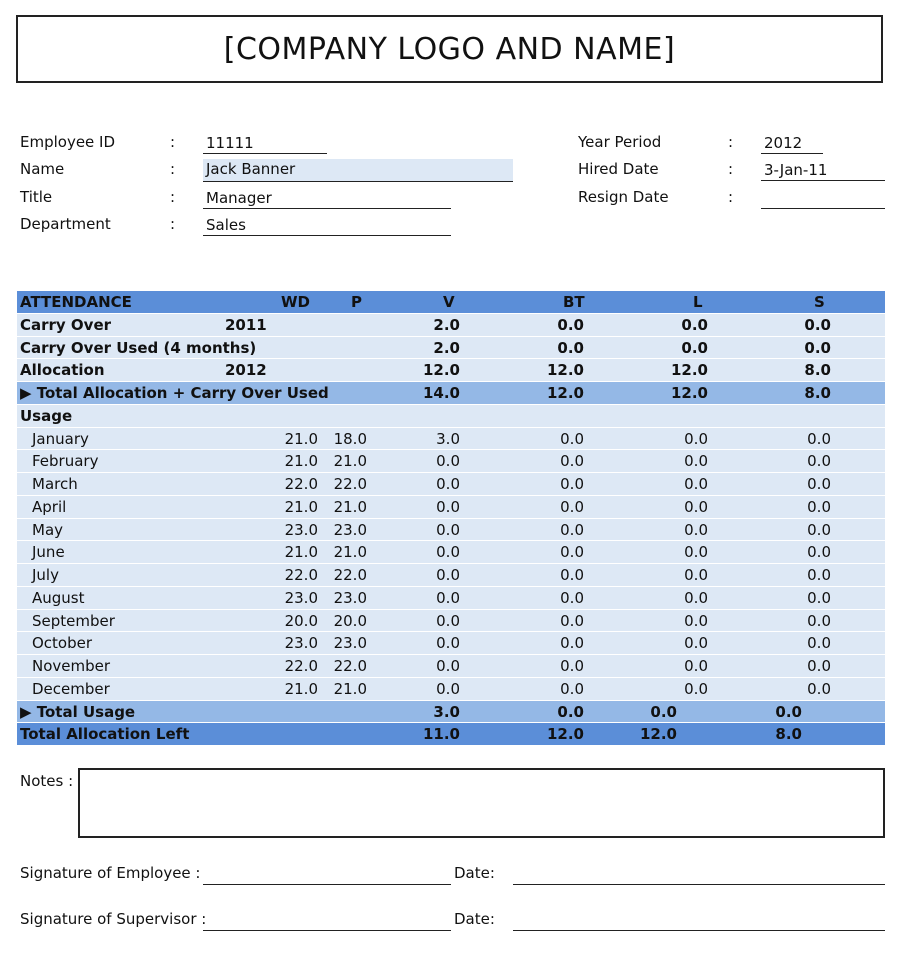  I want to click on table-row: Usage, so click(451, 416).